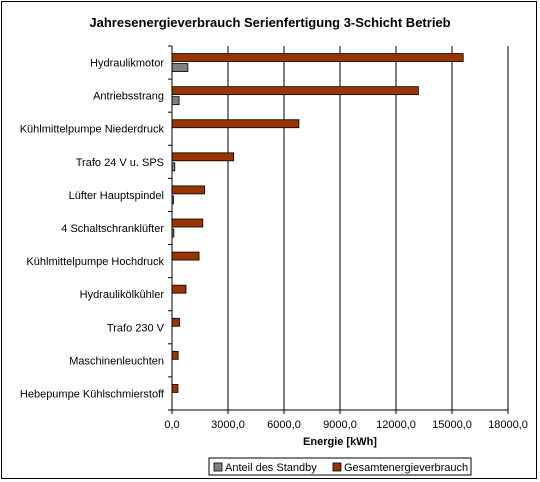 The height and width of the screenshot is (482, 540). What do you see at coordinates (340, 442) in the screenshot?
I see `x-axis-title: Energie [kWh]` at bounding box center [340, 442].